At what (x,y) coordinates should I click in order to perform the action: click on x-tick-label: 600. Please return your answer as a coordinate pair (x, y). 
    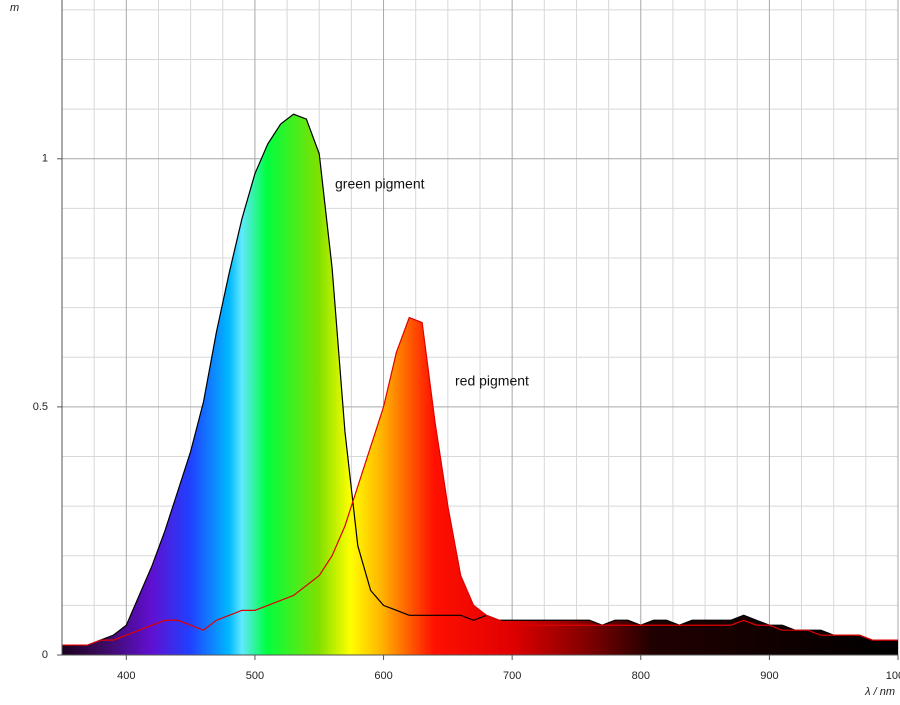
    Looking at the image, I should click on (383, 676).